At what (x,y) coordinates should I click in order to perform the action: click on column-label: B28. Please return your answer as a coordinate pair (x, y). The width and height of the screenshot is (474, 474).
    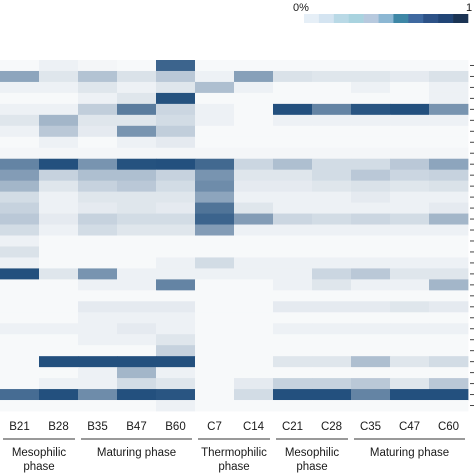
    Looking at the image, I should click on (58, 427).